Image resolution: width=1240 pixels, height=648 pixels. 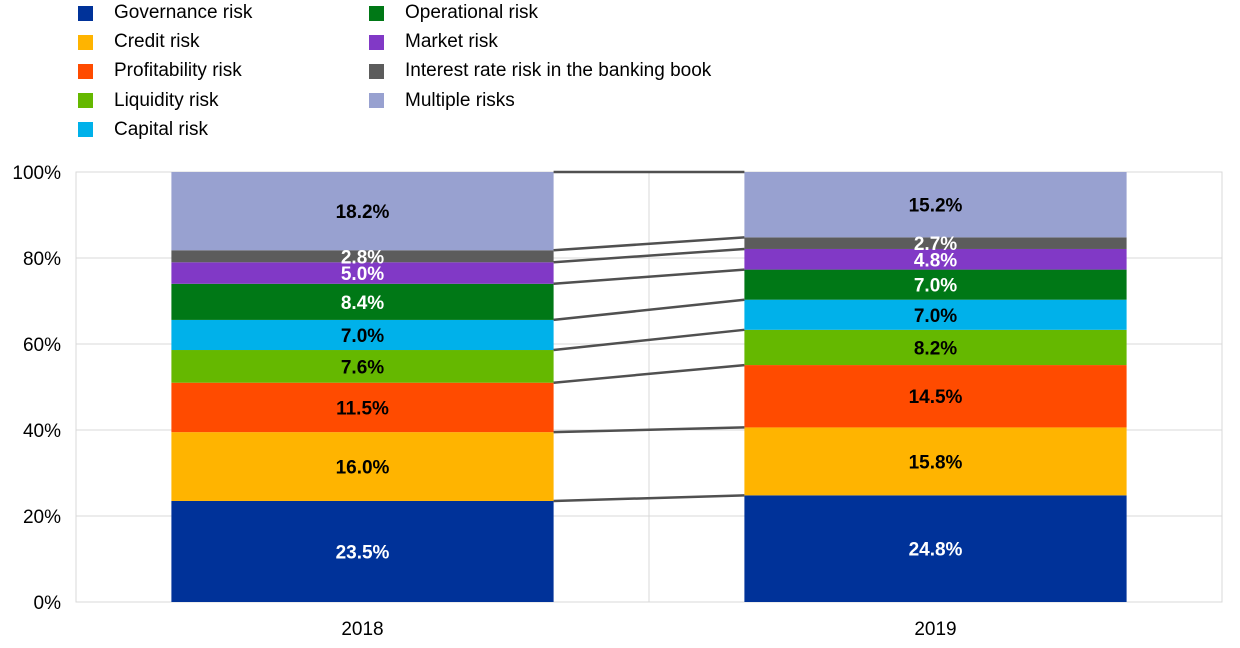 What do you see at coordinates (183, 12) in the screenshot?
I see `legend-label: Governance risk` at bounding box center [183, 12].